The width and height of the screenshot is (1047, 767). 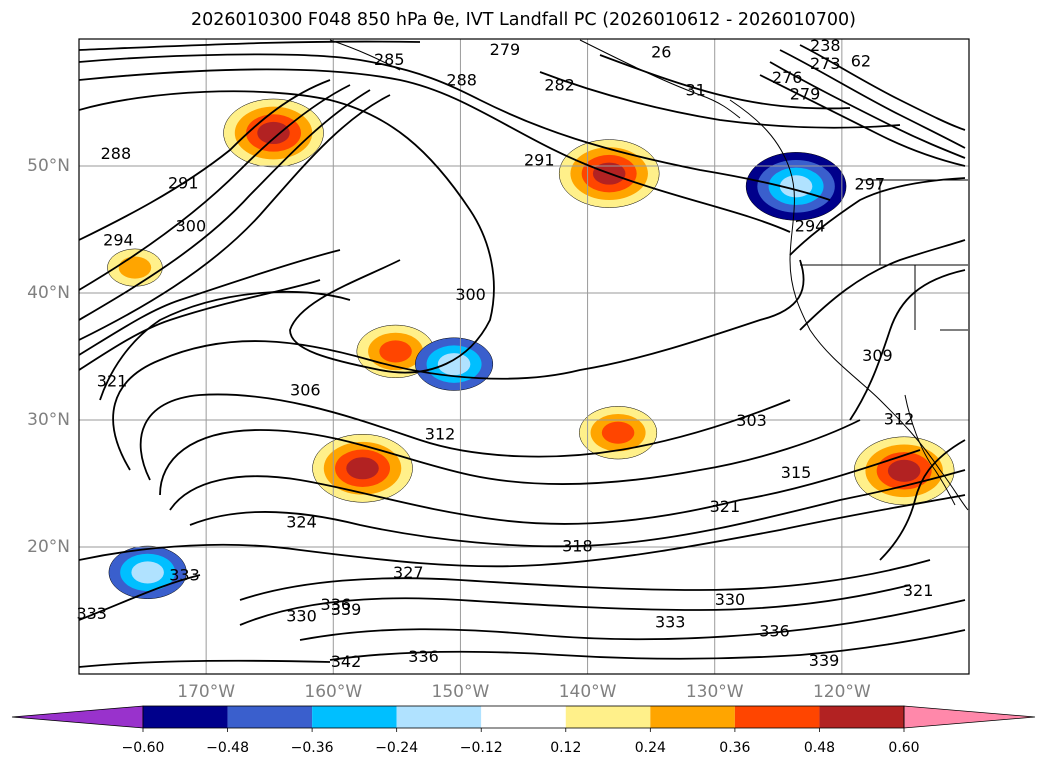 I want to click on colorbar-tick-label: 0.24, so click(x=650, y=748).